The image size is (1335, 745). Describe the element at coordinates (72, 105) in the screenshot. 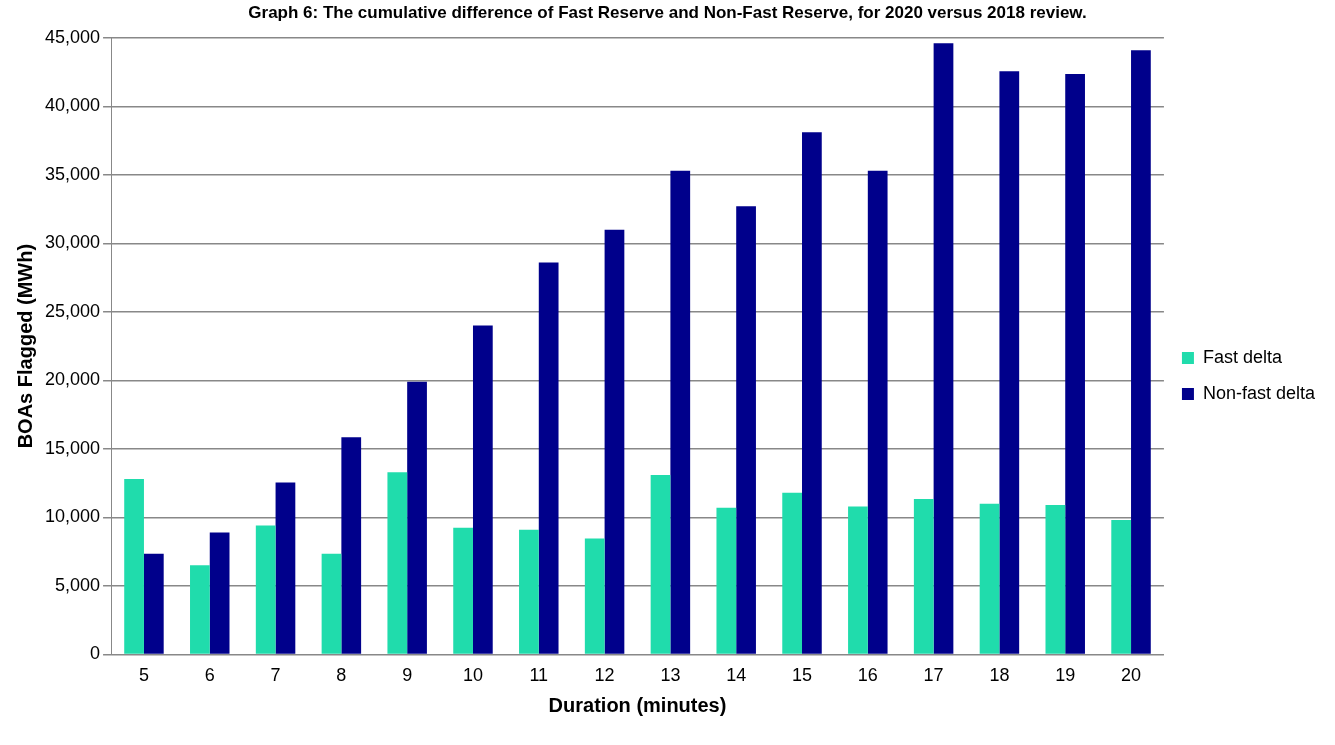

I see `y-tick-label: 40,000` at that location.